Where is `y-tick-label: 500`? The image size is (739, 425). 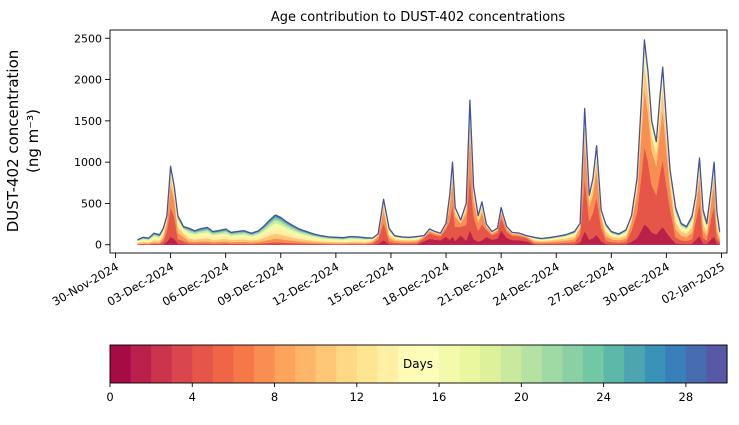 y-tick-label: 500 is located at coordinates (91, 203).